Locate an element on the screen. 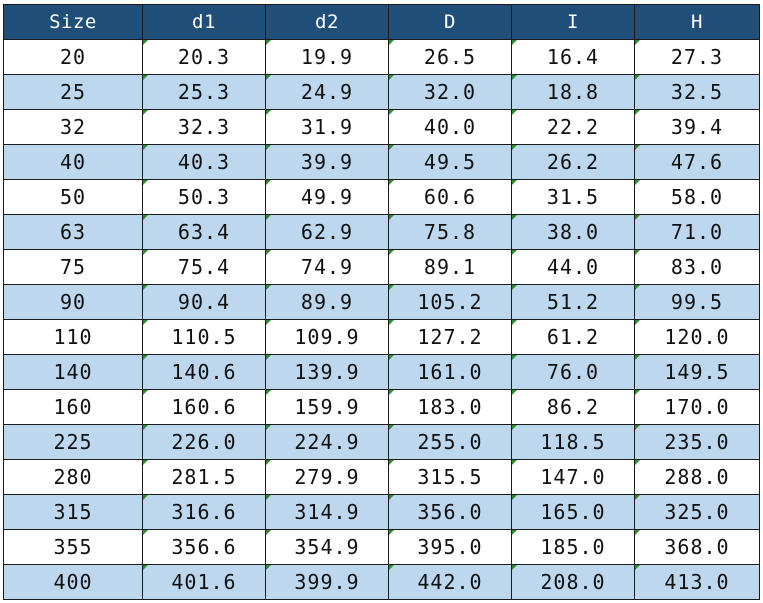 The image size is (763, 603). cell-H: 413.0 is located at coordinates (697, 582).